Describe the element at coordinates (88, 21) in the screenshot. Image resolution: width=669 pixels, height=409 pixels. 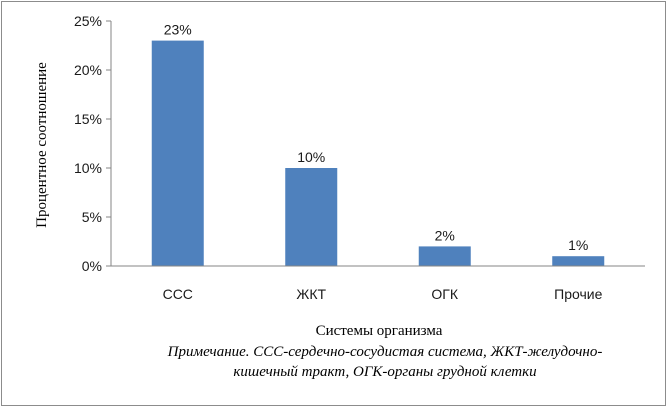
I see `y-tick-label: 25%` at that location.